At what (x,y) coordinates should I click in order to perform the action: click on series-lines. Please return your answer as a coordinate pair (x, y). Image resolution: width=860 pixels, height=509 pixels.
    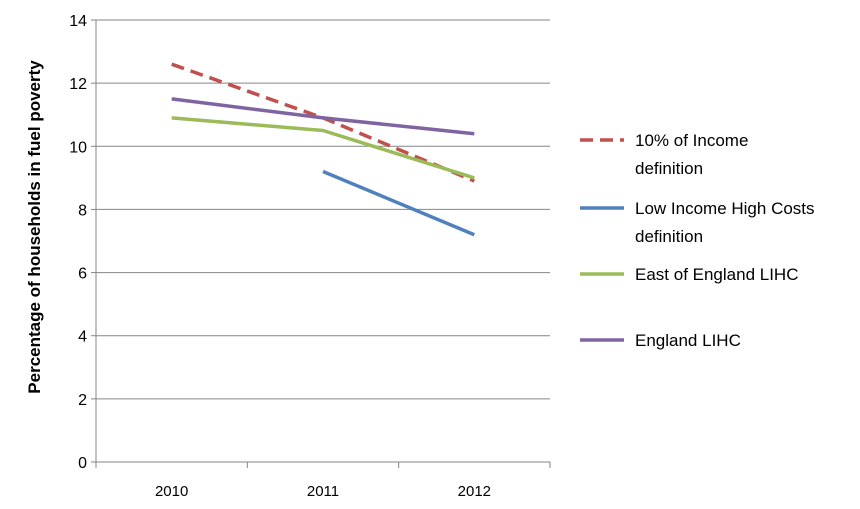
    Looking at the image, I should click on (323, 149).